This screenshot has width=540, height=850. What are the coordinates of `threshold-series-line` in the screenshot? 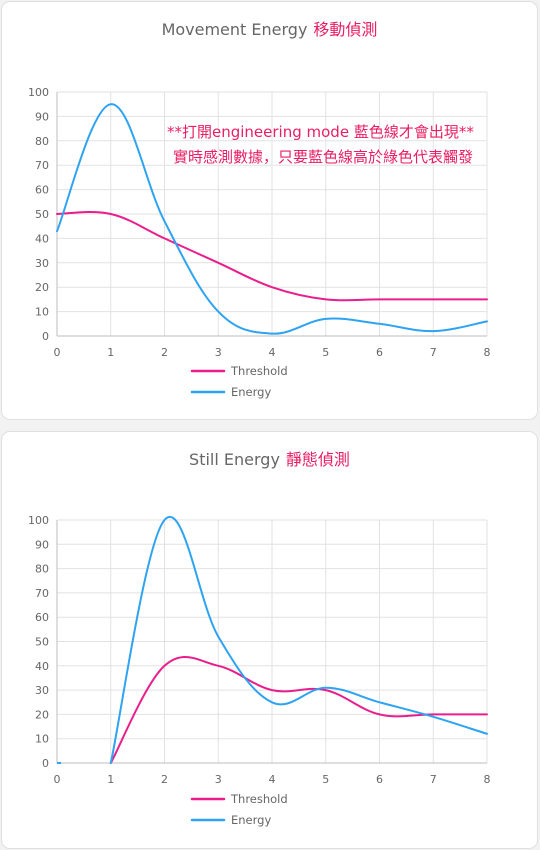 It's located at (299, 710).